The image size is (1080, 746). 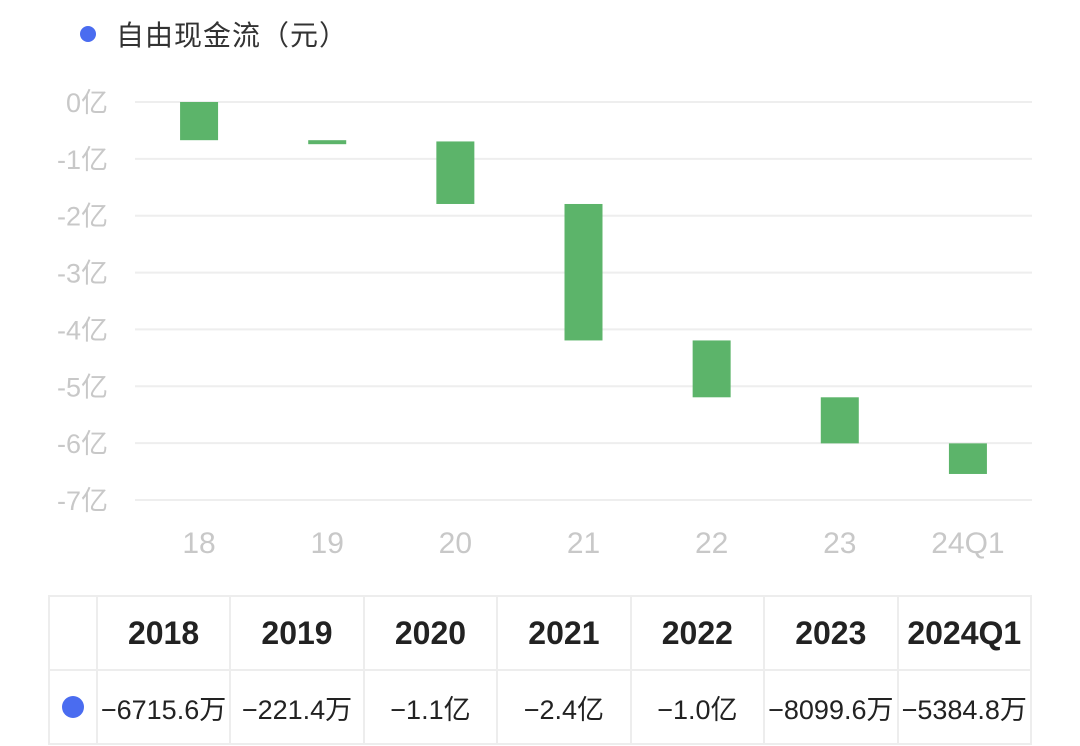 I want to click on table-series-cell, so click(x=74, y=707).